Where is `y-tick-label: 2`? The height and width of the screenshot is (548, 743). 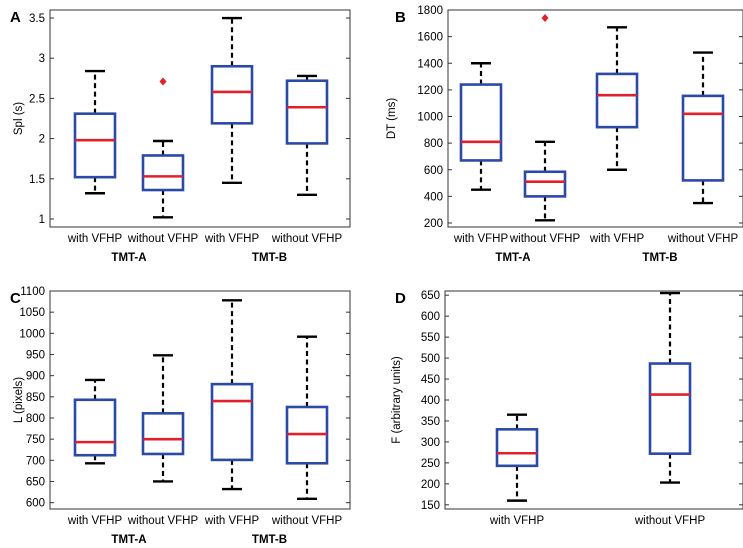
y-tick-label: 2 is located at coordinates (42, 140).